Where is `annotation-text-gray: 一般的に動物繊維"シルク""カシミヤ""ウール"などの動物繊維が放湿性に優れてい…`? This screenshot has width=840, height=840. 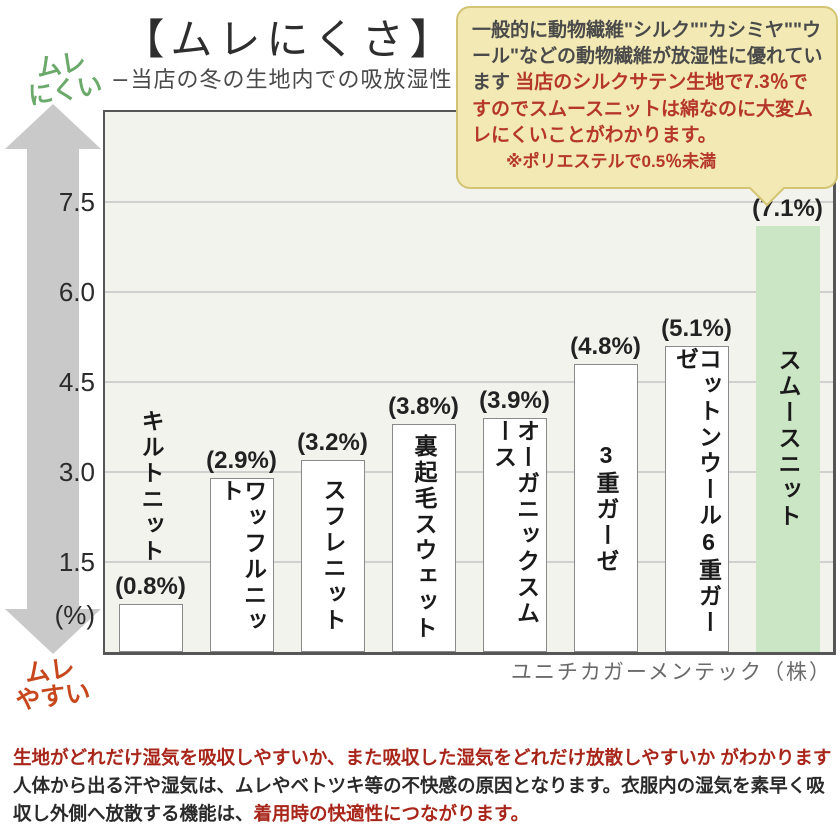
annotation-text-gray: 一般的に動物繊維"シルク""カシミヤ""ウール"などの動物繊維が放湿性に優れてい… is located at coordinates (647, 57).